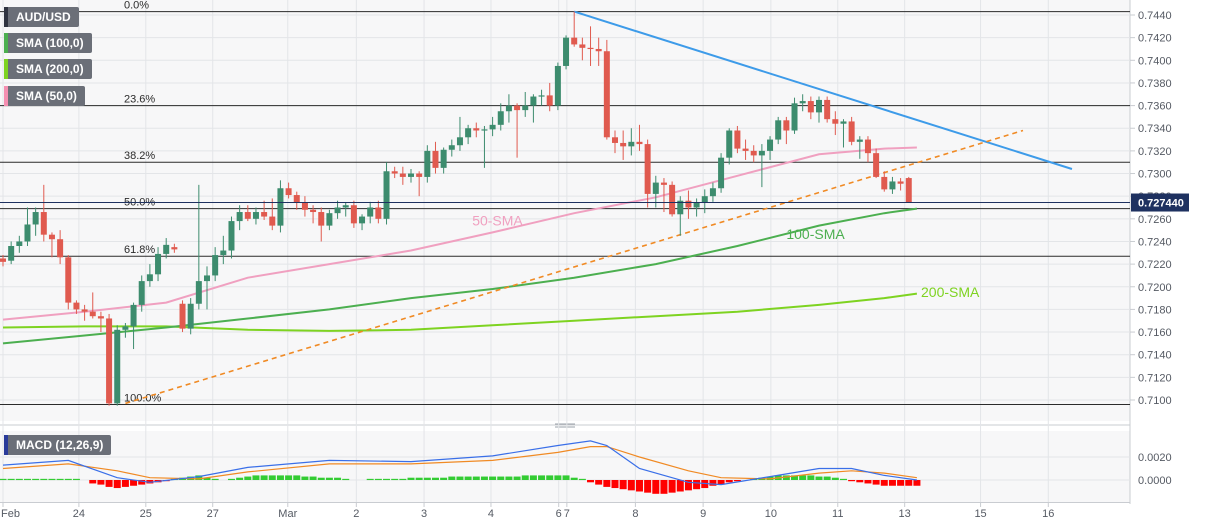  What do you see at coordinates (823, 90) in the screenshot?
I see `resistance-trendline` at bounding box center [823, 90].